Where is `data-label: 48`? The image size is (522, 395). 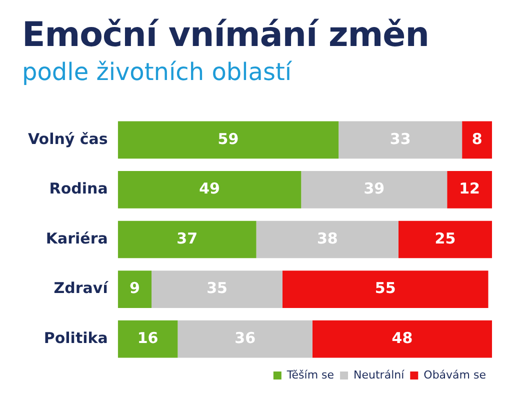
data-label: 48 is located at coordinates (402, 337).